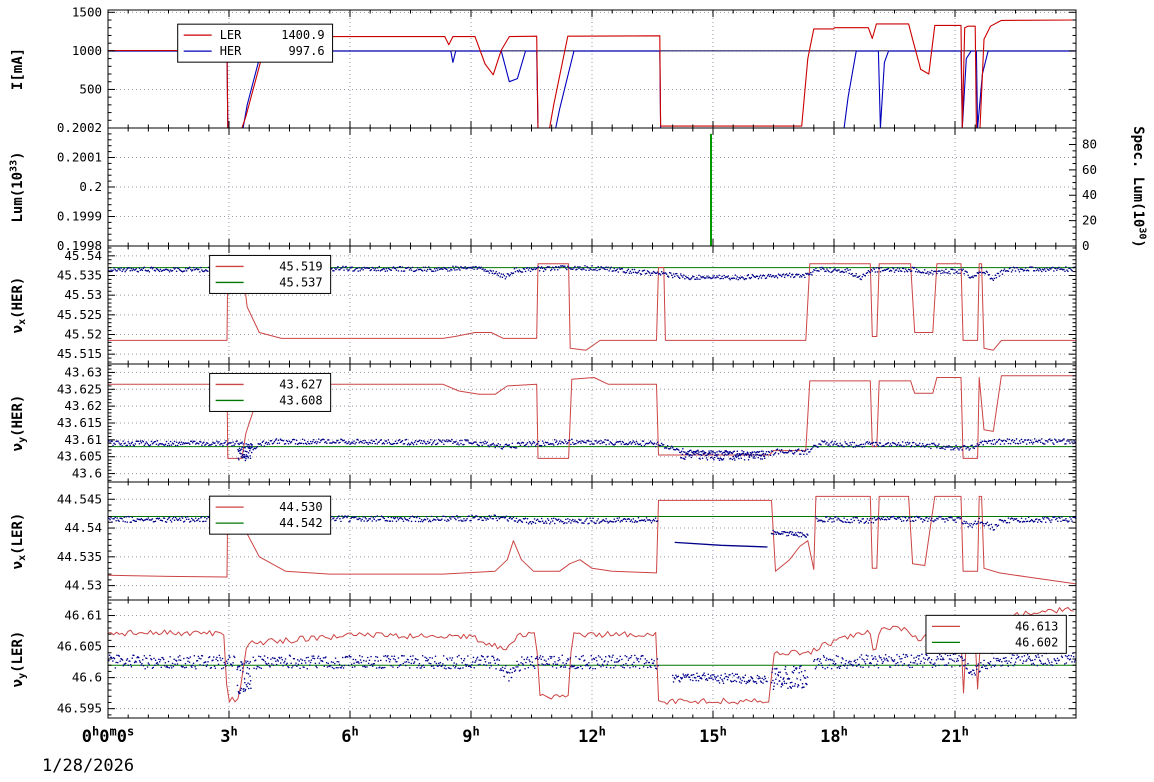 The height and width of the screenshot is (782, 1154). I want to click on y-tick-label: 43.61, so click(83, 439).